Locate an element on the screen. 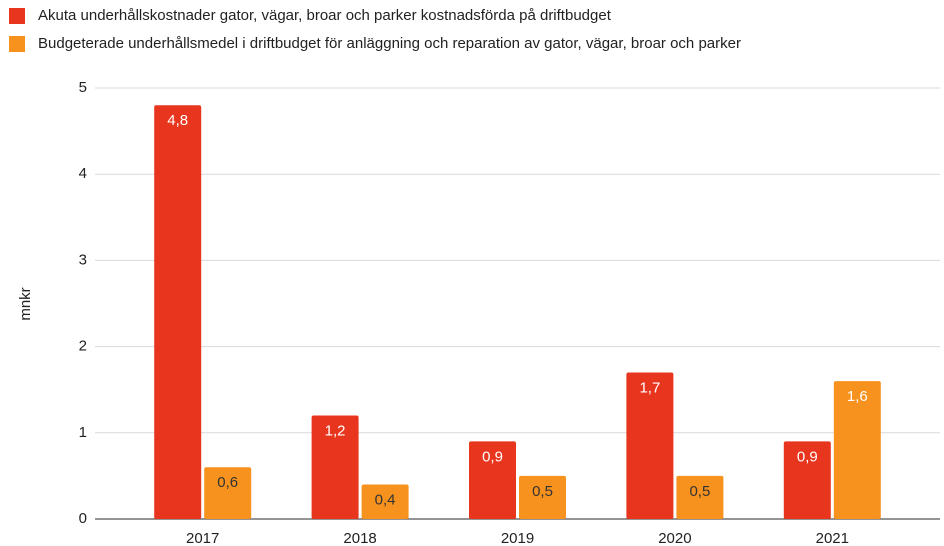 The height and width of the screenshot is (546, 944). data-label: 0,6 is located at coordinates (227, 482).